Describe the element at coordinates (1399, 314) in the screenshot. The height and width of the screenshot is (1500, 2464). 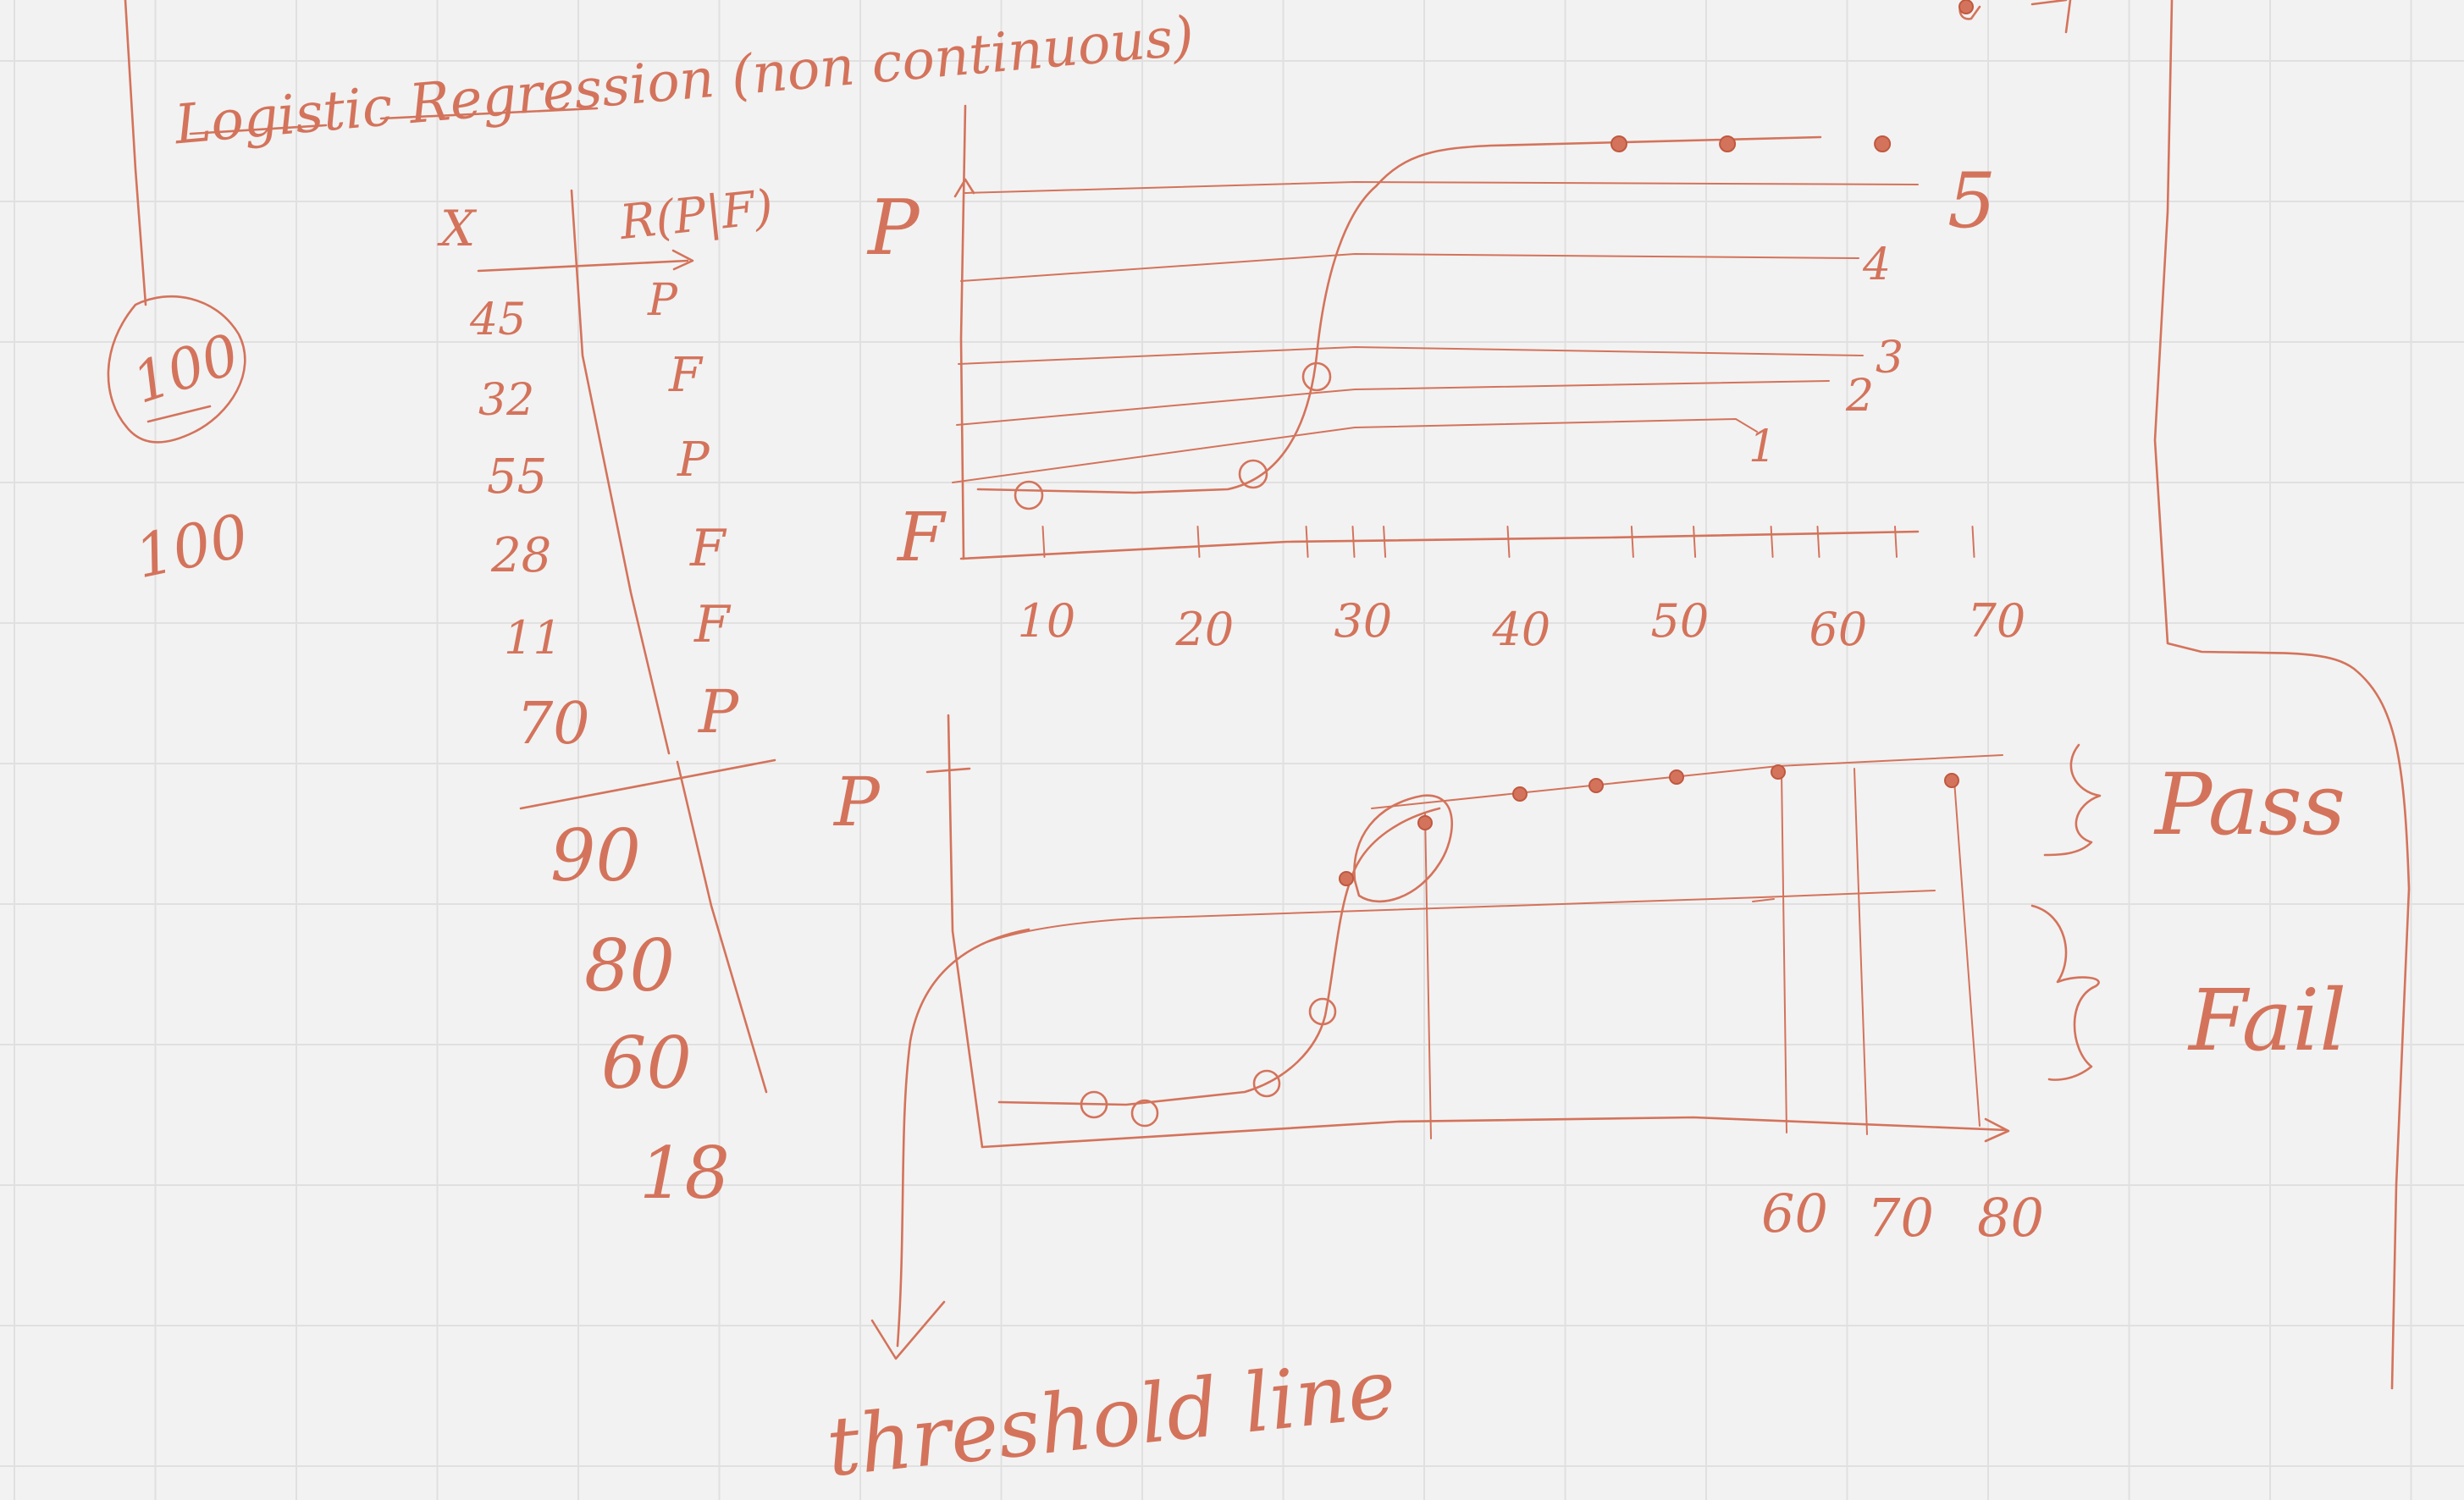
I see `top-chart-sigmoid` at that location.